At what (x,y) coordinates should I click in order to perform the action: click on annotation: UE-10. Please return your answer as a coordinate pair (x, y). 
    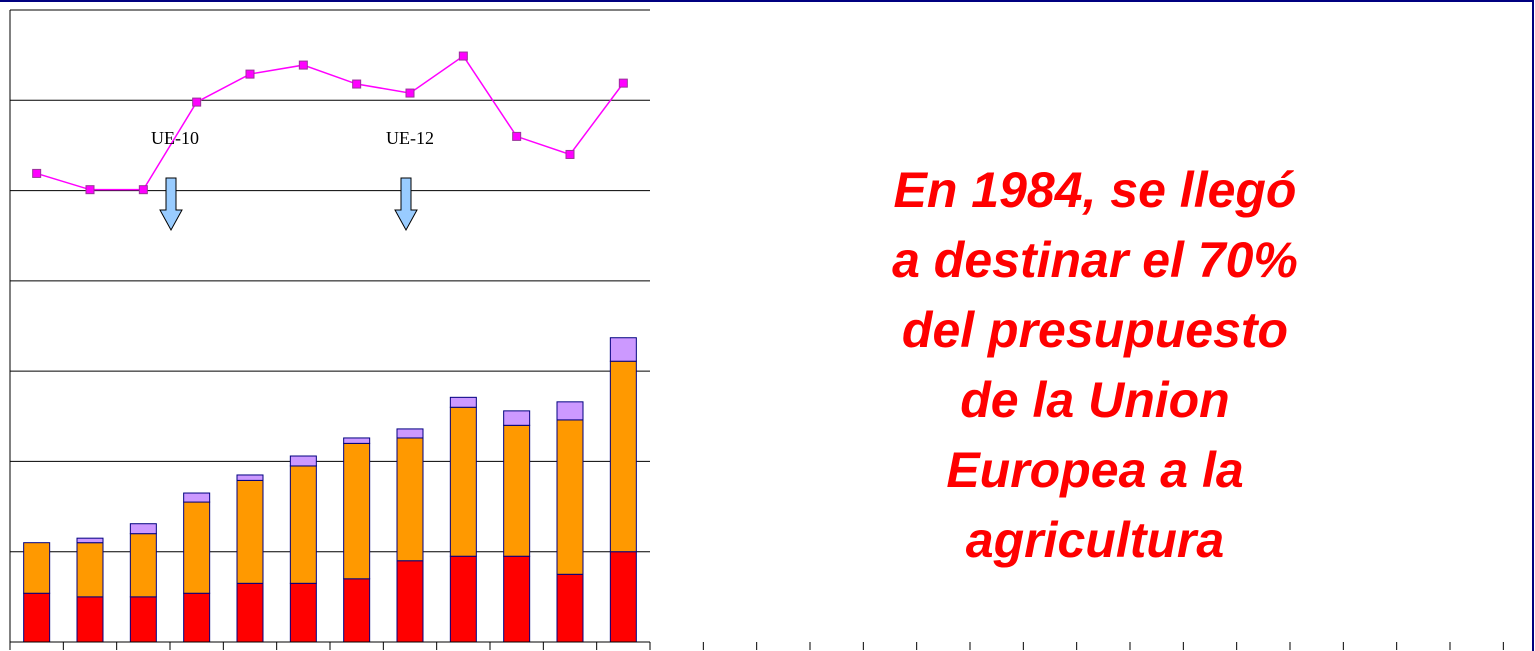
    Looking at the image, I should click on (175, 138).